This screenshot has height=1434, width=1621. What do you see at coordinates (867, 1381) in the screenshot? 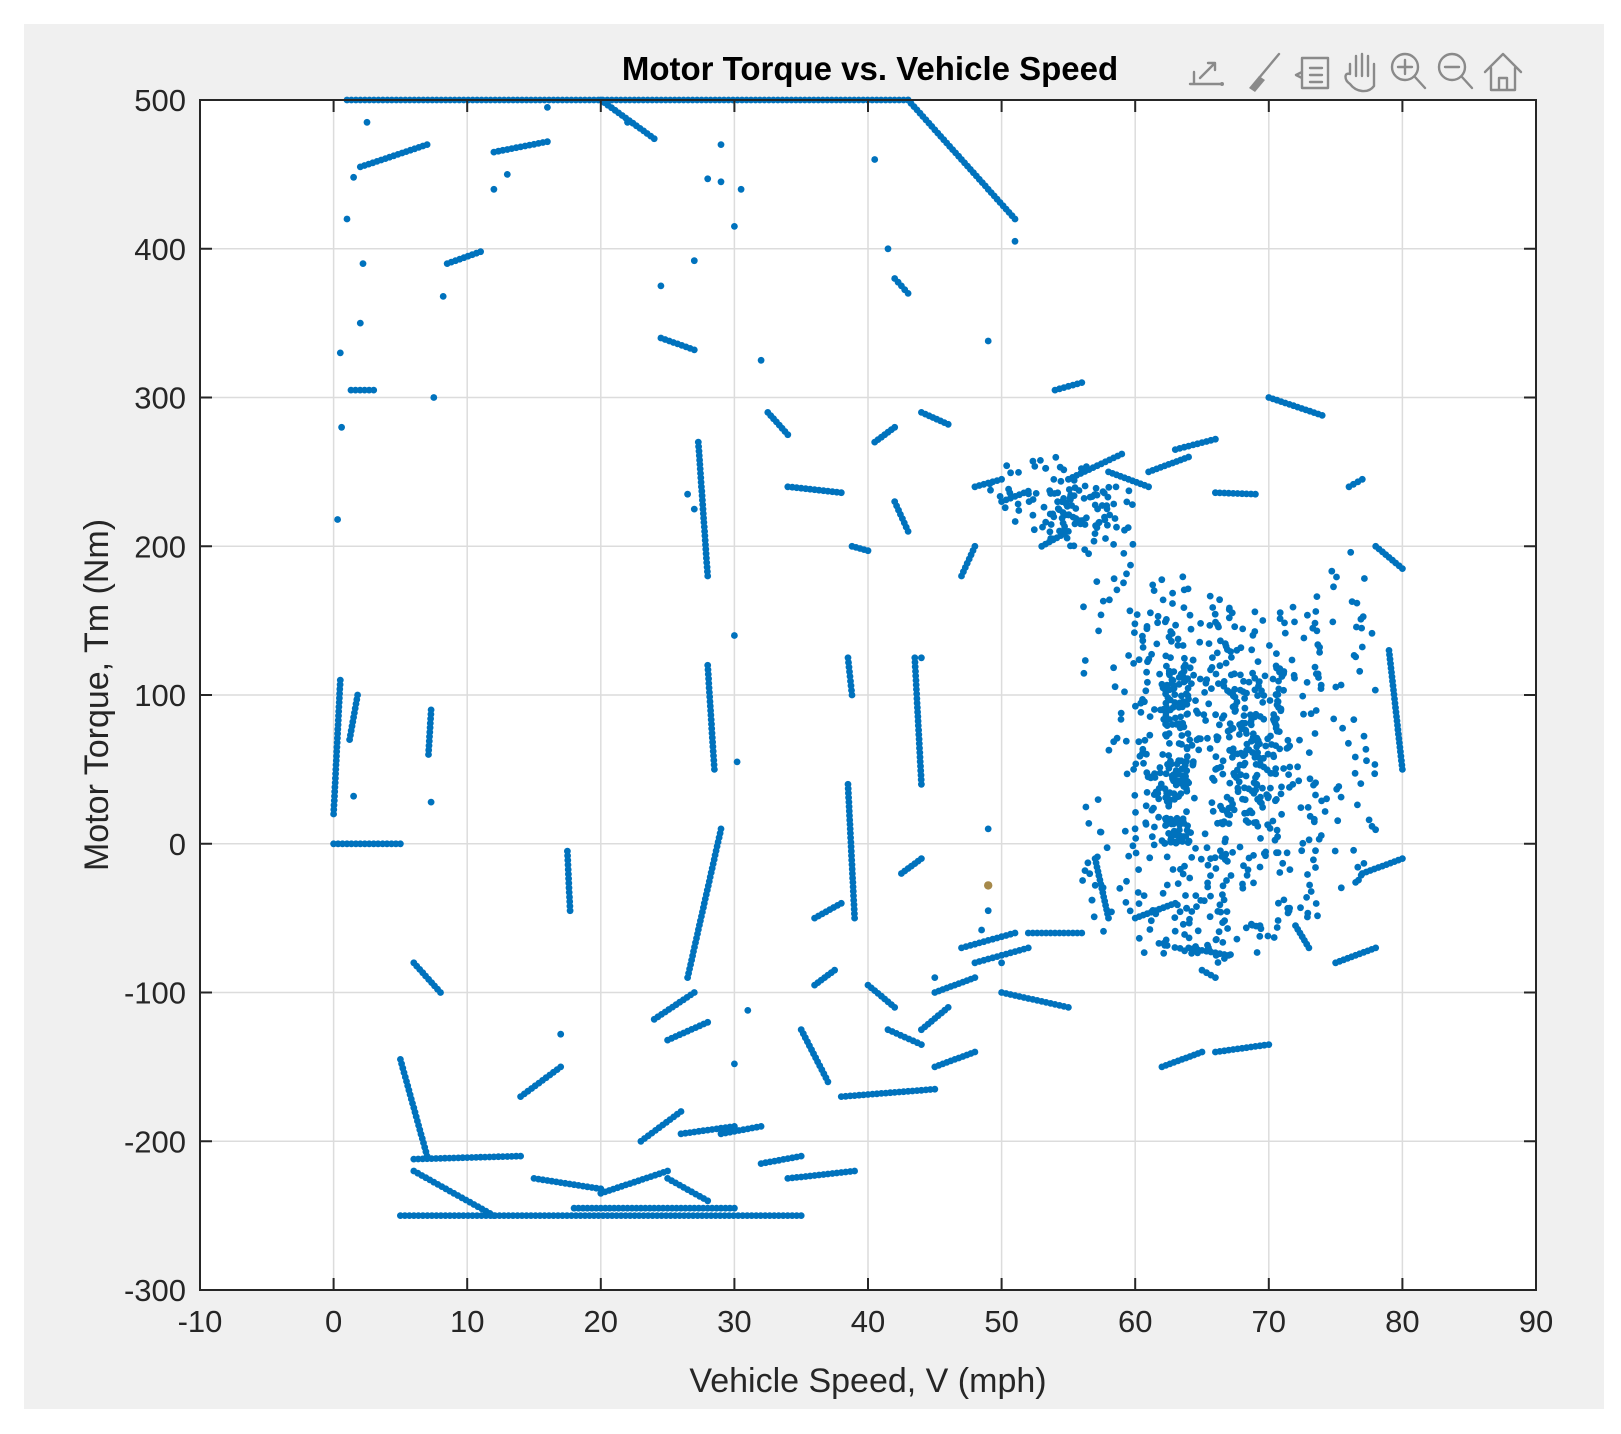
I see `x-axis-label: Vehicle Speed, V (mph)` at bounding box center [867, 1381].